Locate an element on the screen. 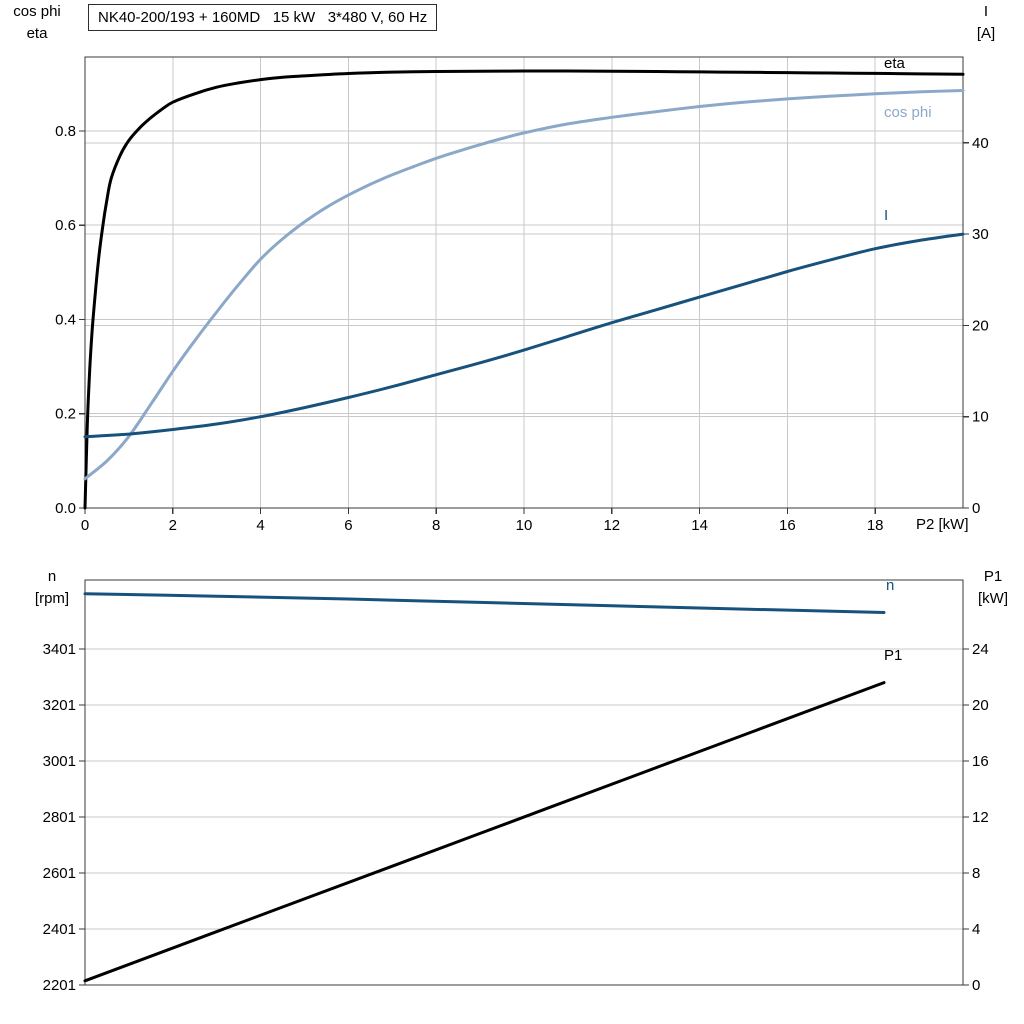  x-axis-label: P2 [kW] is located at coordinates (942, 524).